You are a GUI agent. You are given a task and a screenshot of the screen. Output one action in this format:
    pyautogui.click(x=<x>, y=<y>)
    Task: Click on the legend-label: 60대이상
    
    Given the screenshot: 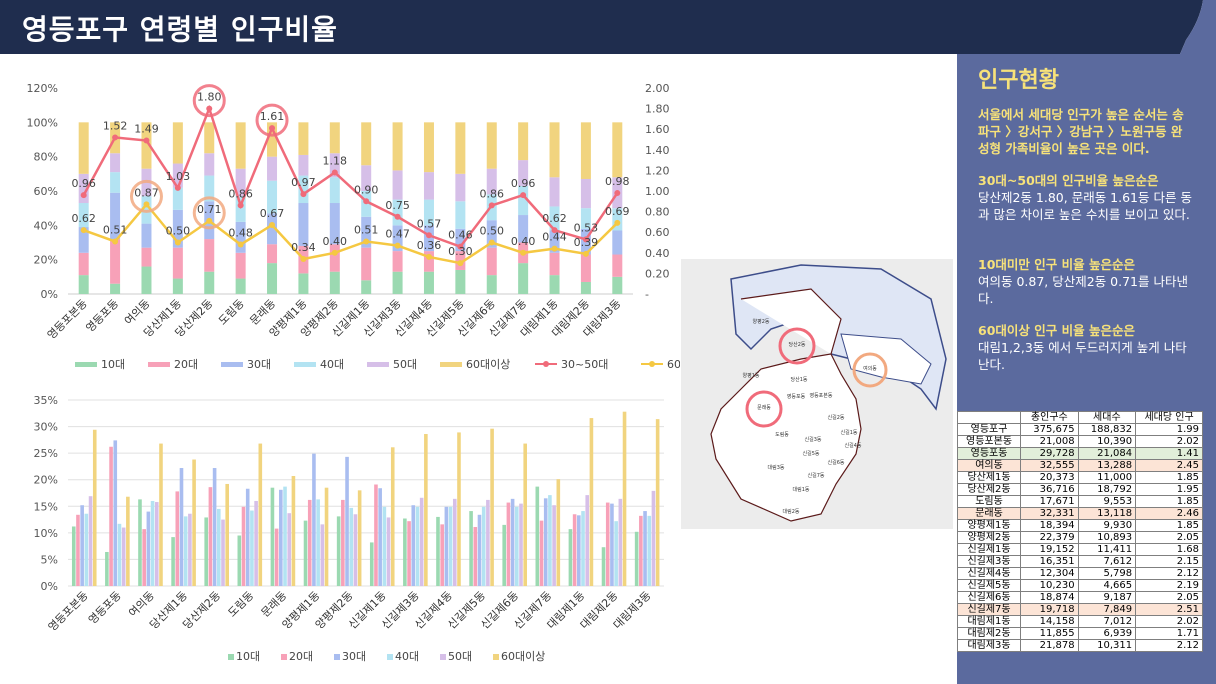 What is the action you would take?
    pyautogui.click(x=488, y=364)
    